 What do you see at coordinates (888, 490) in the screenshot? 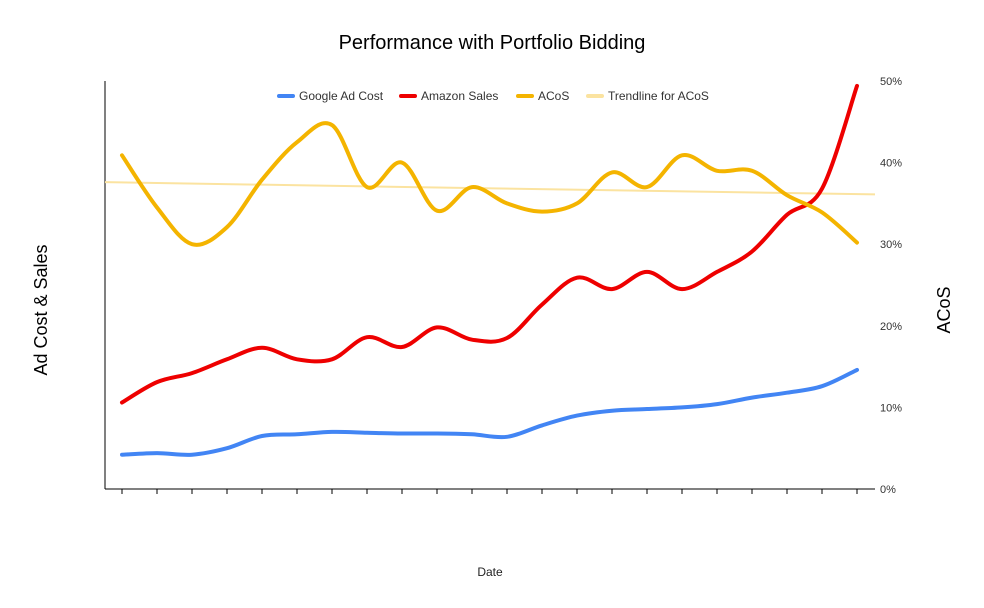
I see `right-tick-label: 0%` at bounding box center [888, 490].